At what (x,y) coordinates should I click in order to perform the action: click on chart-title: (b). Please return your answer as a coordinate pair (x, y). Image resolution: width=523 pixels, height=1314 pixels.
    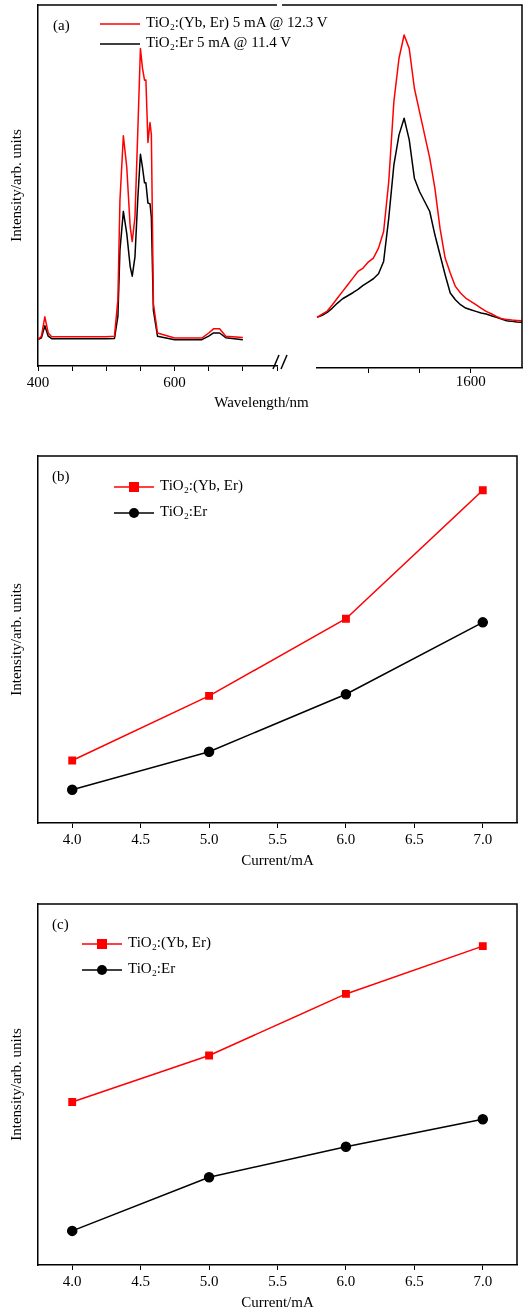
    Looking at the image, I should click on (61, 476).